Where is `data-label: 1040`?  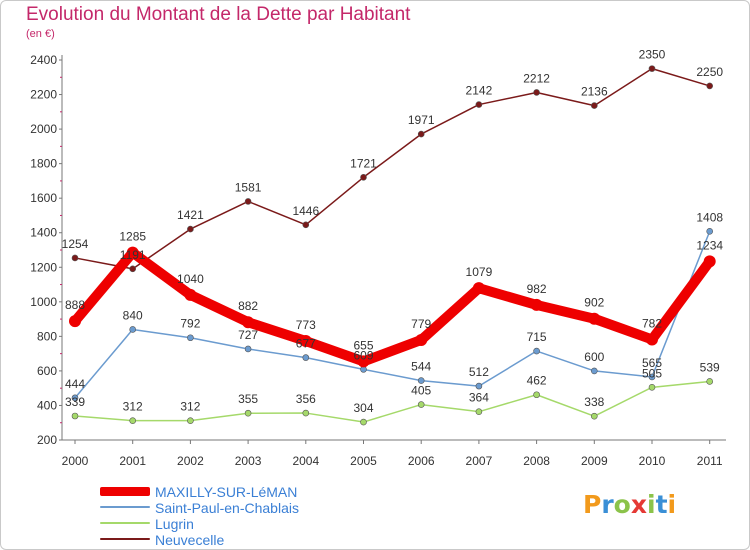
data-label: 1040 is located at coordinates (190, 279).